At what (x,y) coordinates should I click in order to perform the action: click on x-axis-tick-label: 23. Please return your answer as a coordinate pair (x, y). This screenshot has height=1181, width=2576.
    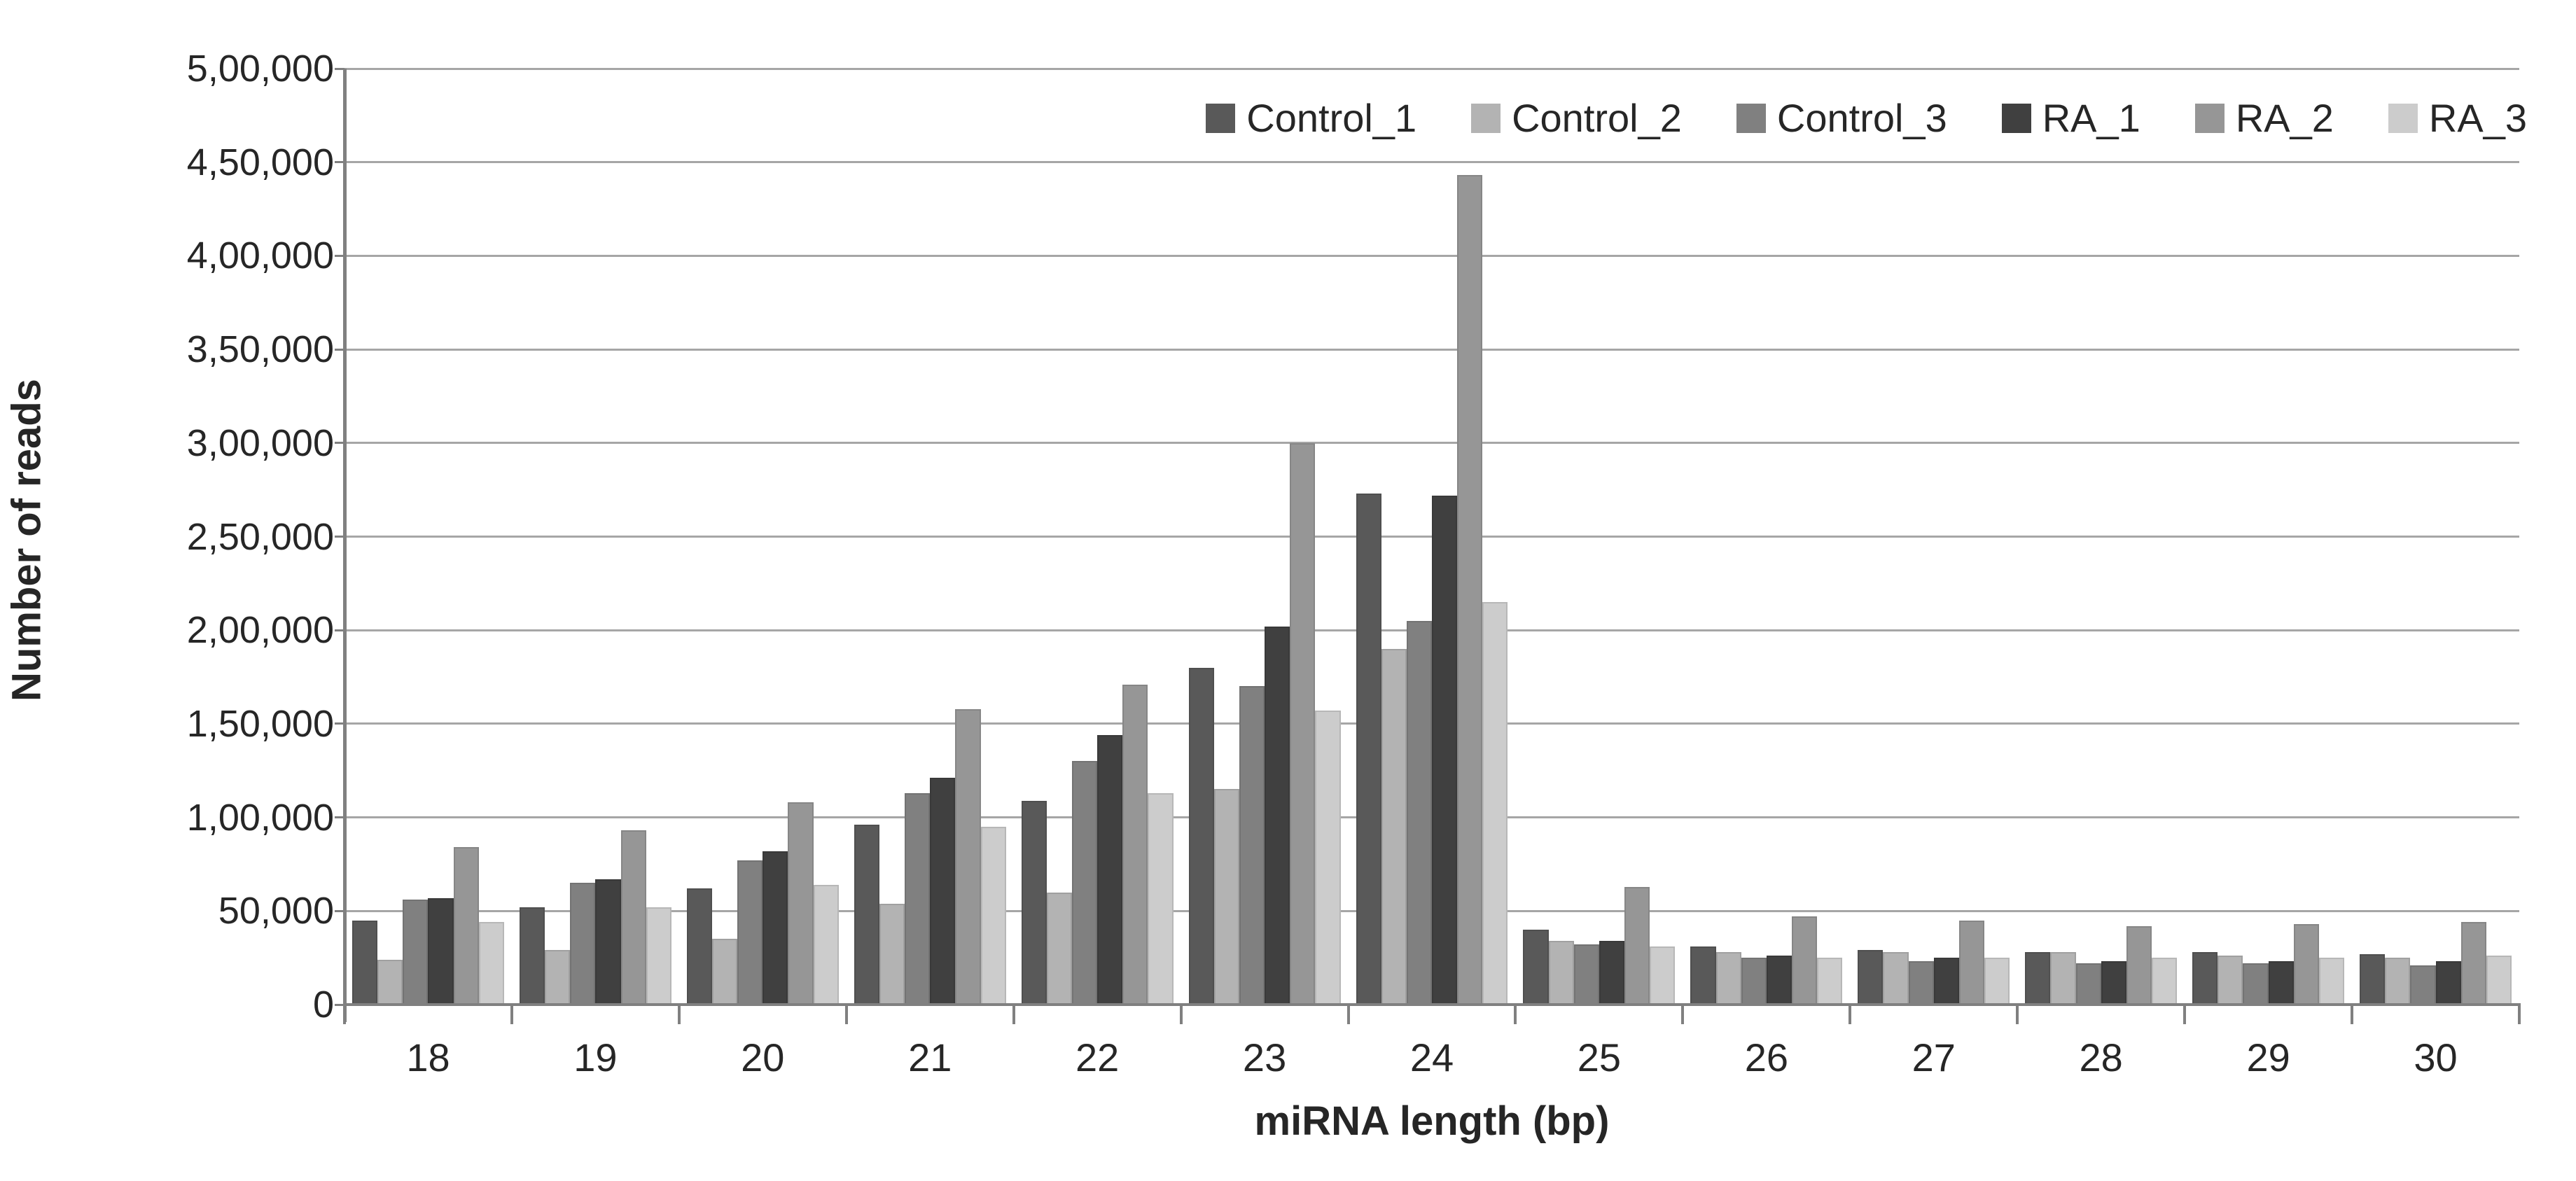
    Looking at the image, I should click on (1264, 1057).